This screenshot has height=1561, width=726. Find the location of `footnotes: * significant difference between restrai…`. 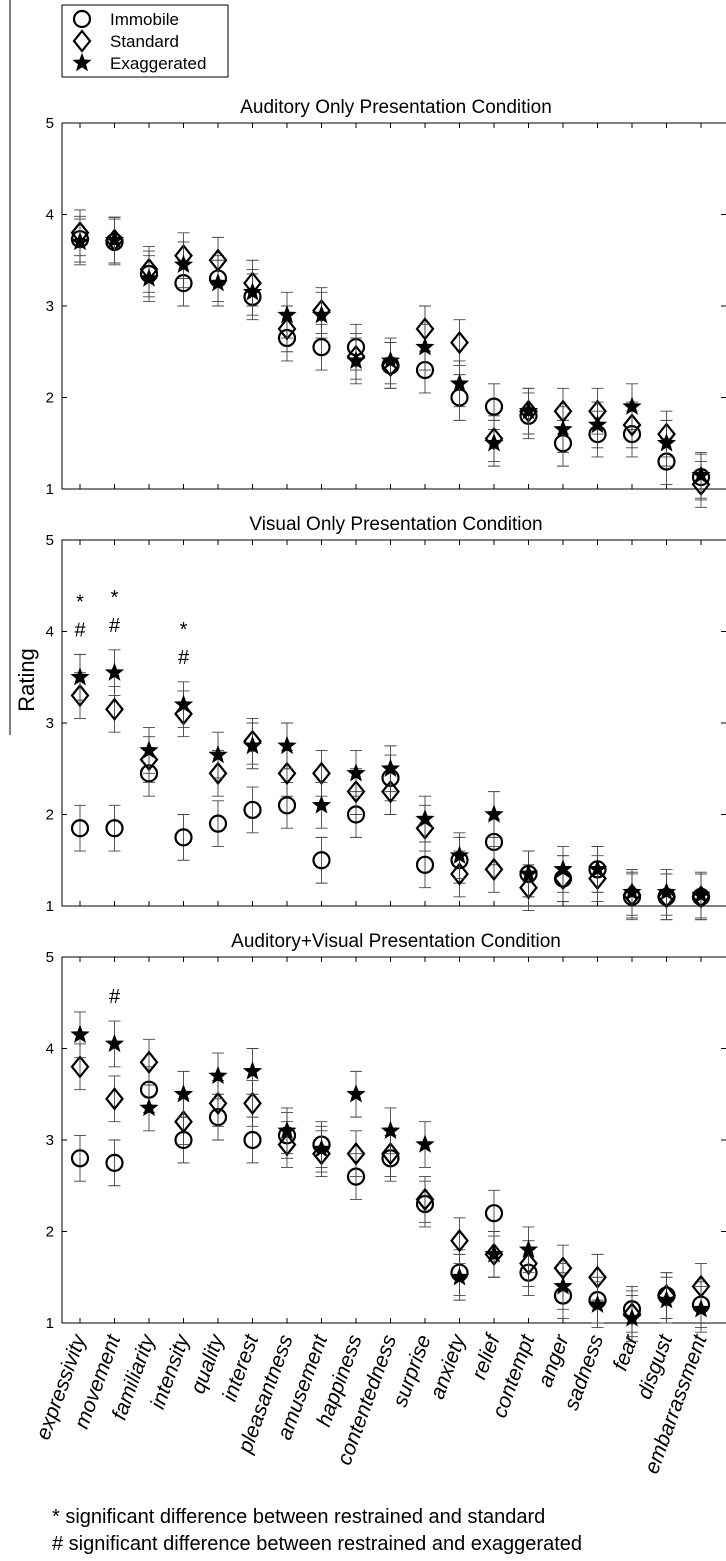

footnotes: * significant difference between restrai… is located at coordinates (317, 1530).